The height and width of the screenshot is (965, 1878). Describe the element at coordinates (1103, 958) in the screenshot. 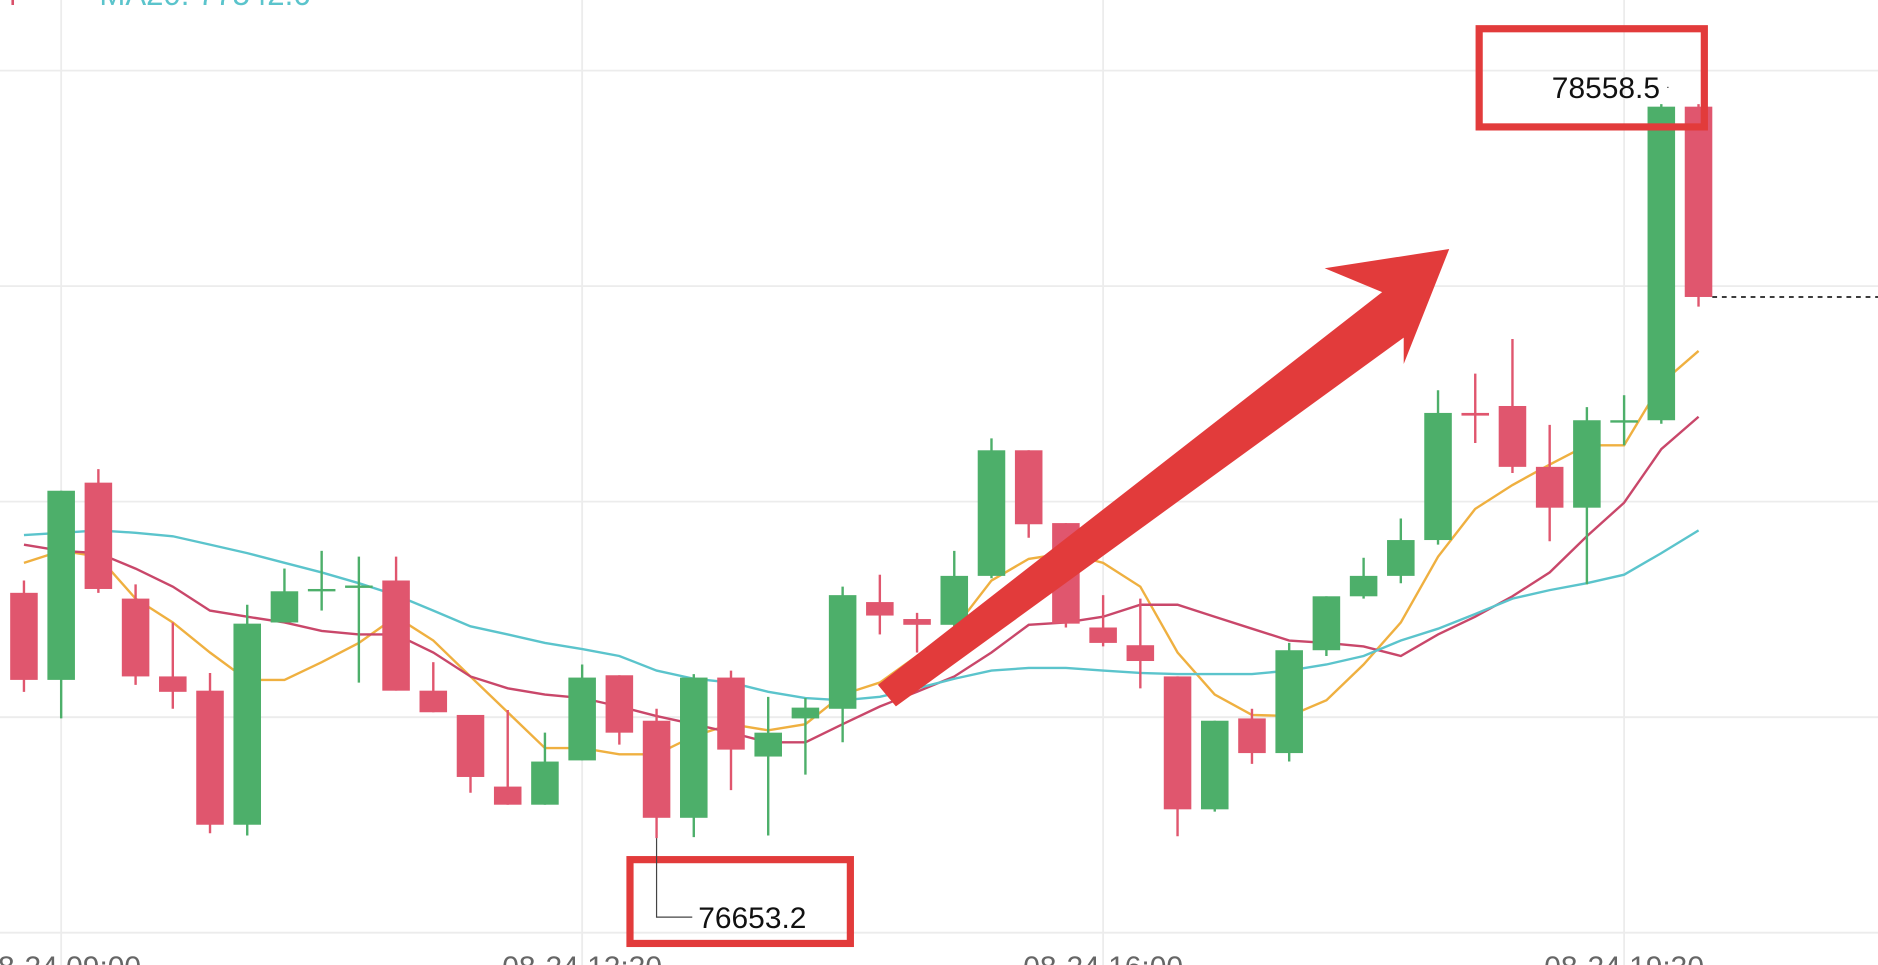

I see `x-tick-label: 08-24 16:00` at that location.